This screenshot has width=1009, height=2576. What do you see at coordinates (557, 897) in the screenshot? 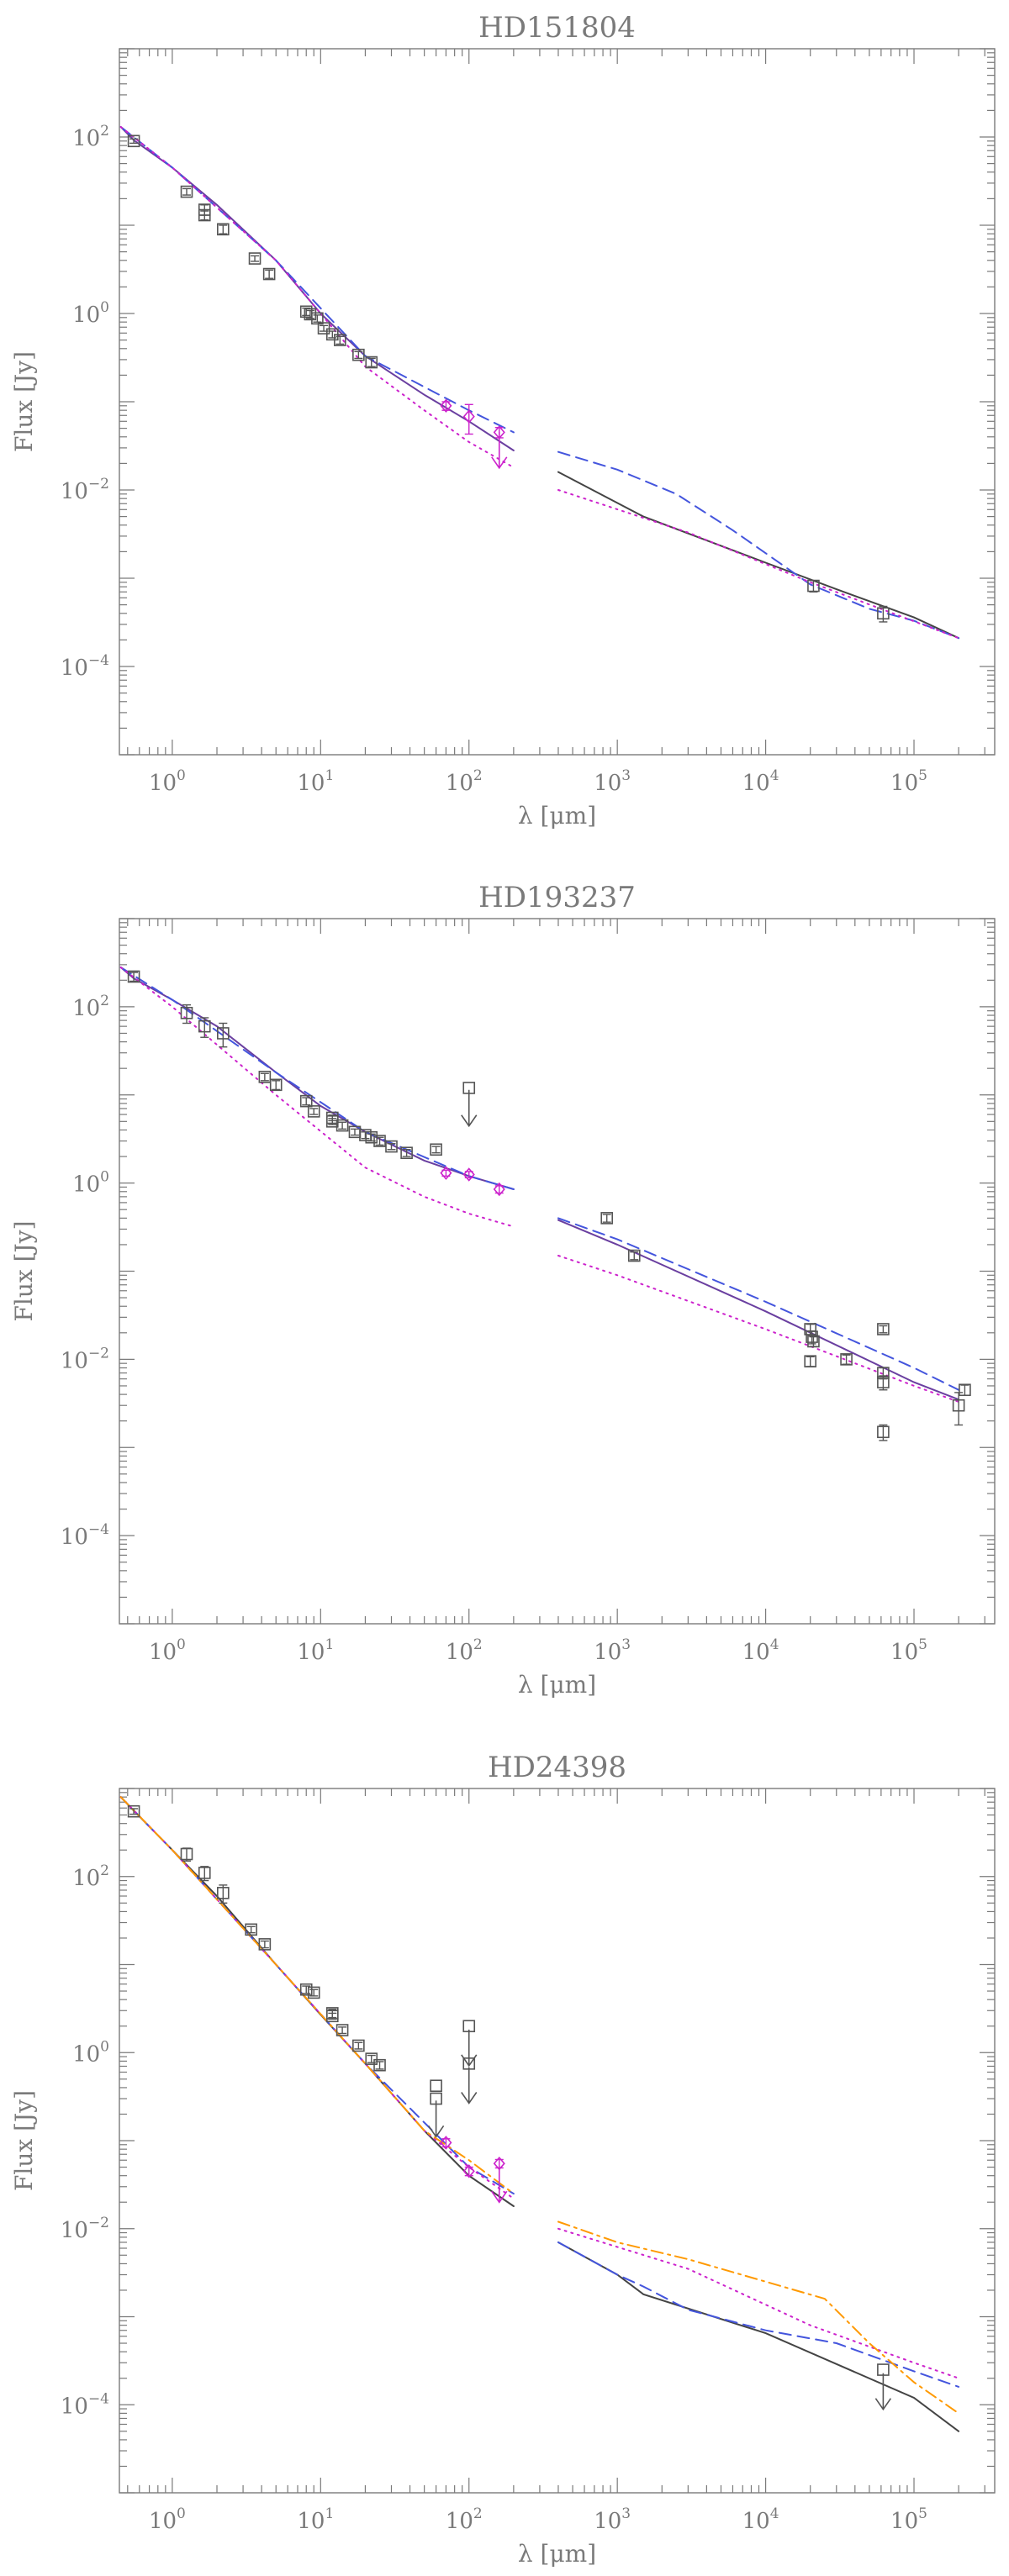
I see `chart-title: HD193237` at bounding box center [557, 897].